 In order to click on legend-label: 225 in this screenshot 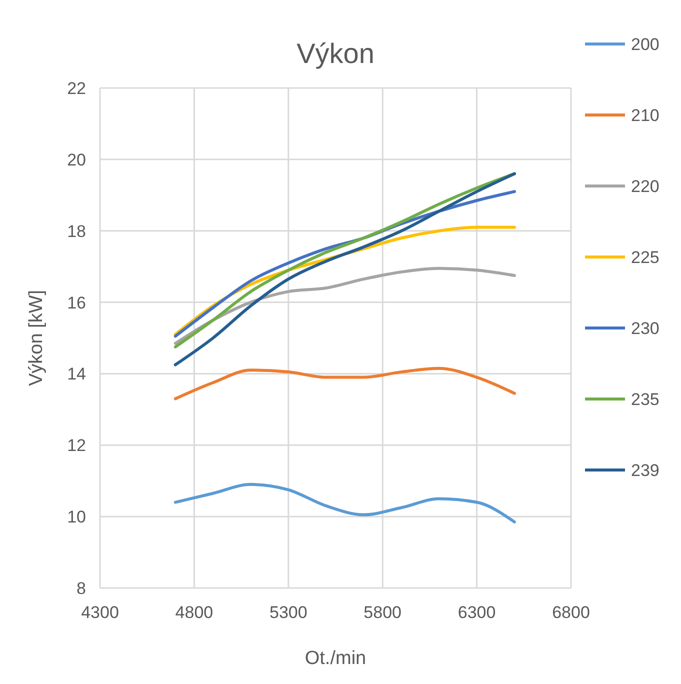, I will do `click(645, 257)`.